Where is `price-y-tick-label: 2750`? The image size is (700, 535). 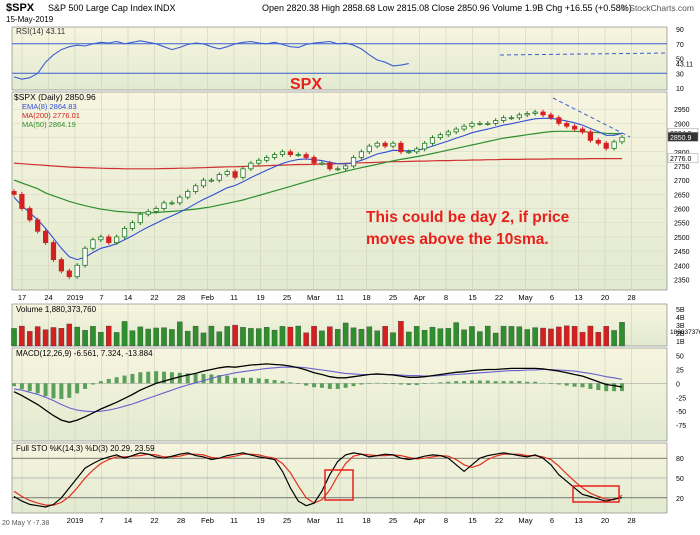 price-y-tick-label: 2750 is located at coordinates (682, 167).